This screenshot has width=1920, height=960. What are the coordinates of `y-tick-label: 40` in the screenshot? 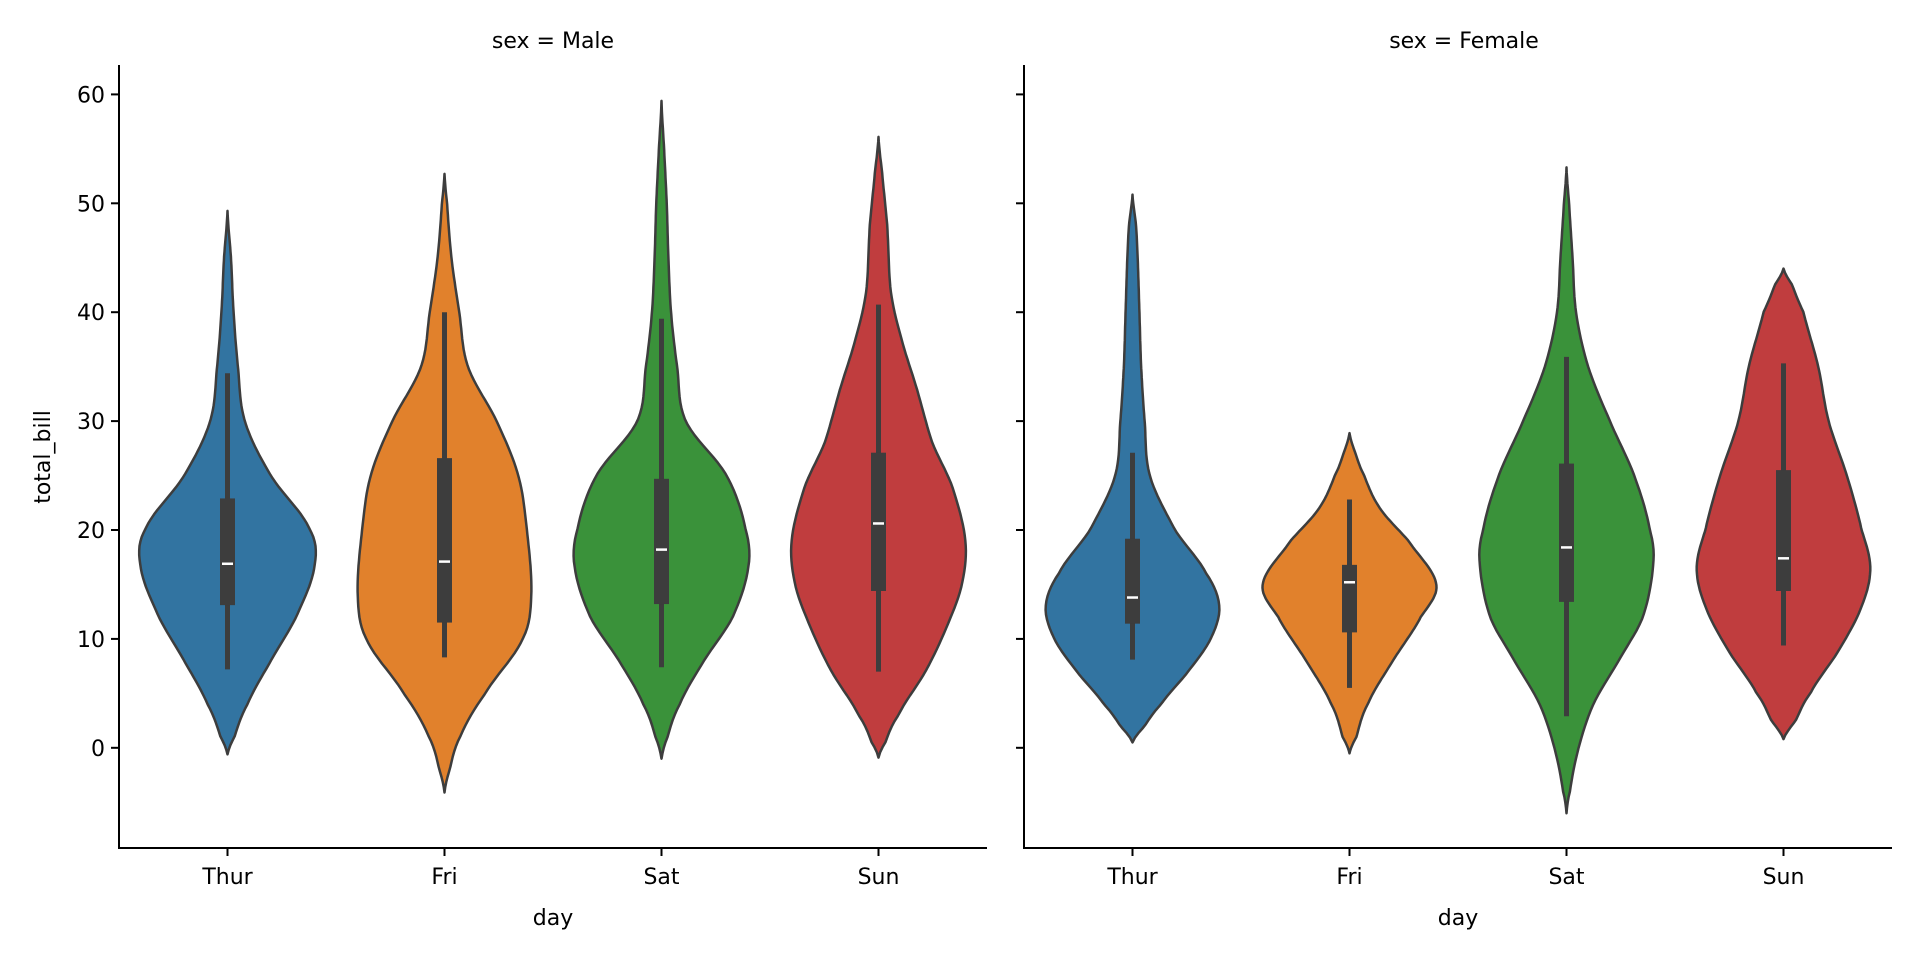 It's located at (91, 313).